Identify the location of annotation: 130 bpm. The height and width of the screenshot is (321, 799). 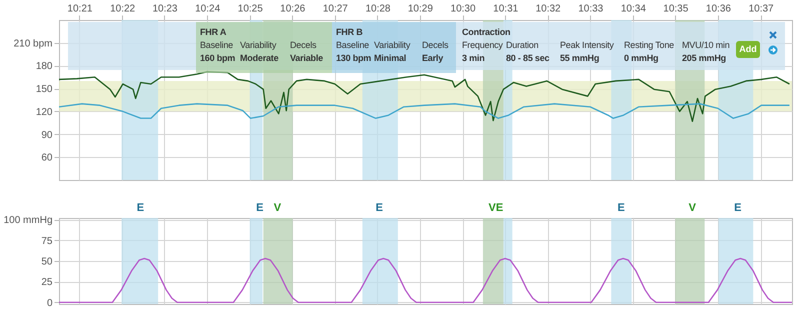
(354, 58).